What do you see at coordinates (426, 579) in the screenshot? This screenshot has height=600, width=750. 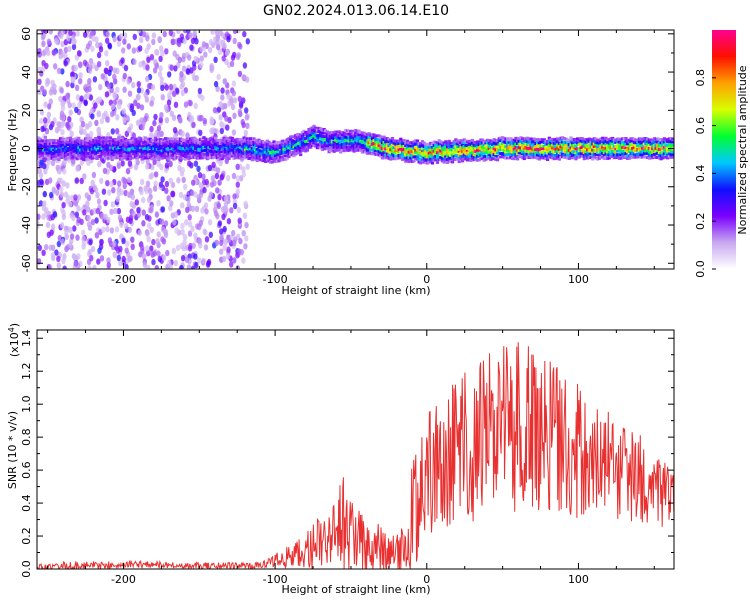 I see `x-tick-label: 0` at bounding box center [426, 579].